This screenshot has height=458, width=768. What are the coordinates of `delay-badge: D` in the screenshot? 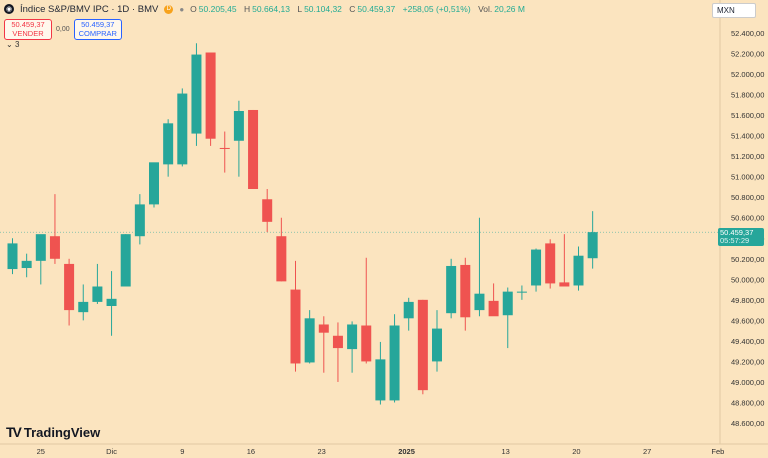 It's located at (169, 9).